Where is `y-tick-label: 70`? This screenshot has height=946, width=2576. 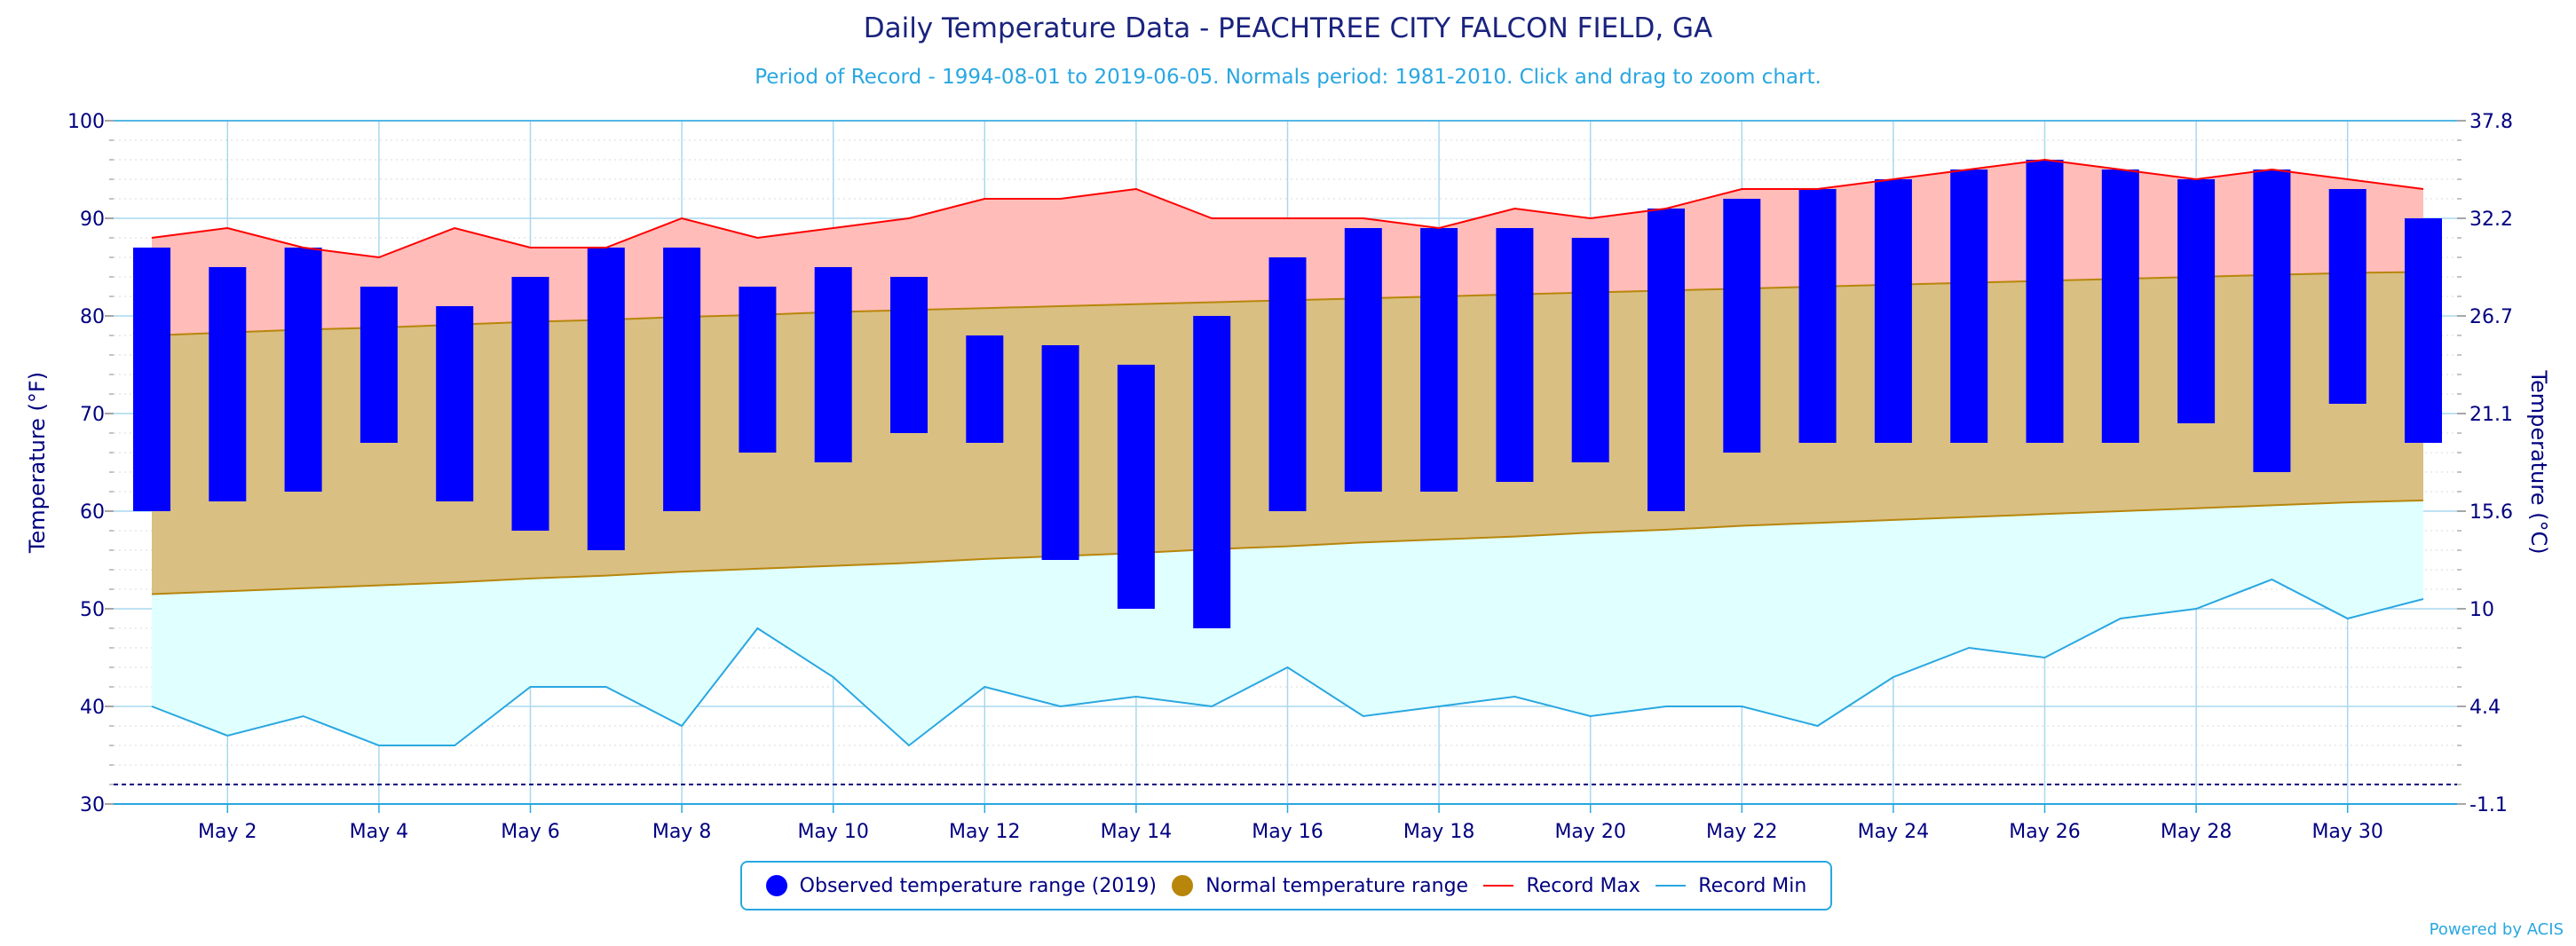 y-tick-label: 70 is located at coordinates (92, 415).